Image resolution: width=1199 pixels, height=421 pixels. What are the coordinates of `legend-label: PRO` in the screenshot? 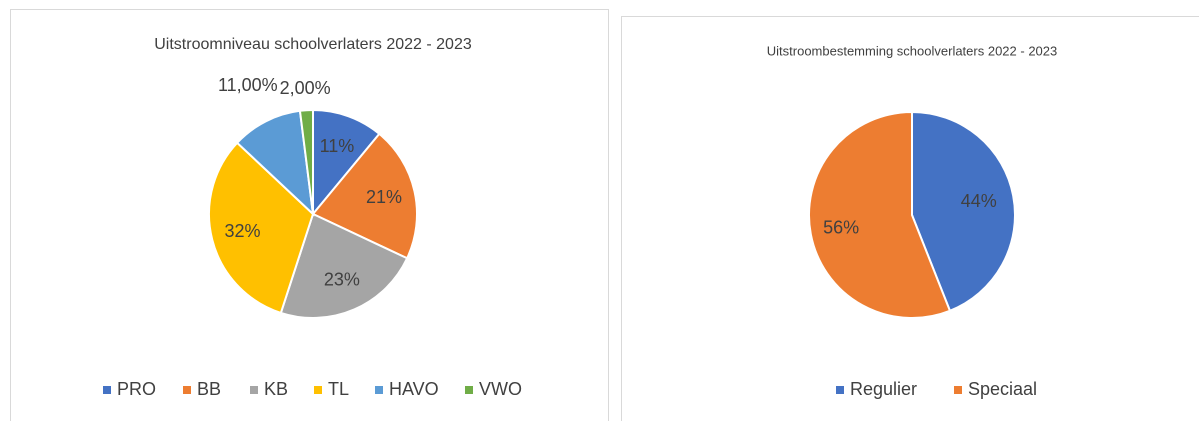 It's located at (136, 389).